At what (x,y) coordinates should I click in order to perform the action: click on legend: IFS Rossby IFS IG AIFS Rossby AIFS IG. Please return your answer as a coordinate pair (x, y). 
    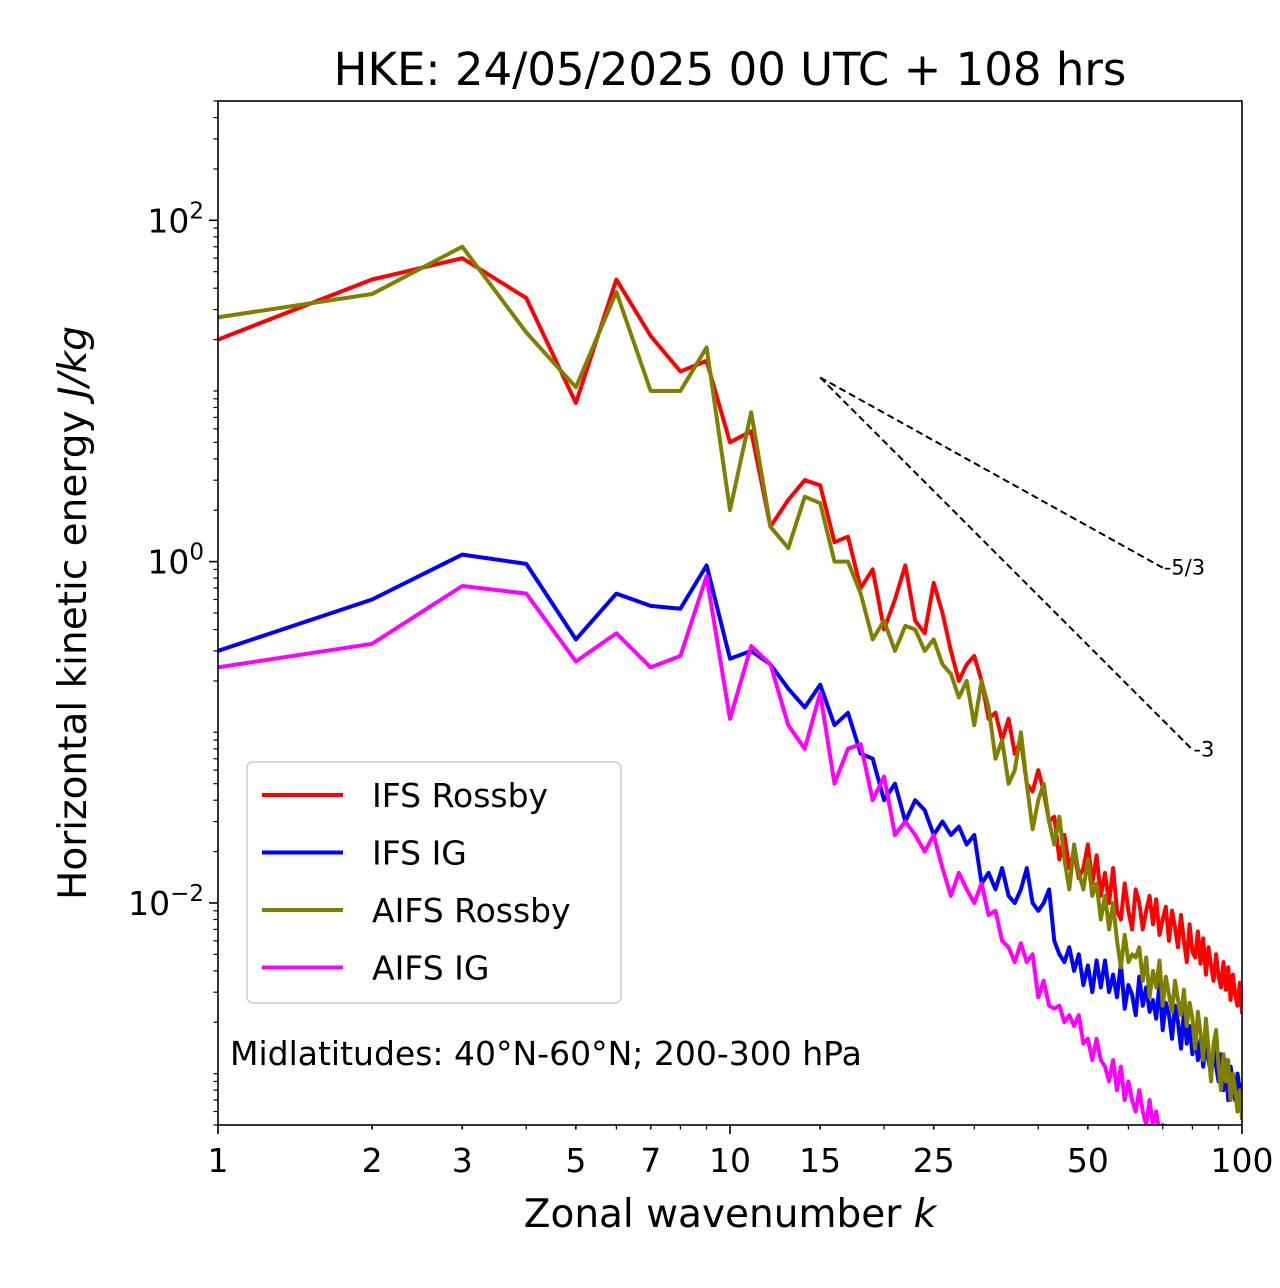
    Looking at the image, I should click on (434, 882).